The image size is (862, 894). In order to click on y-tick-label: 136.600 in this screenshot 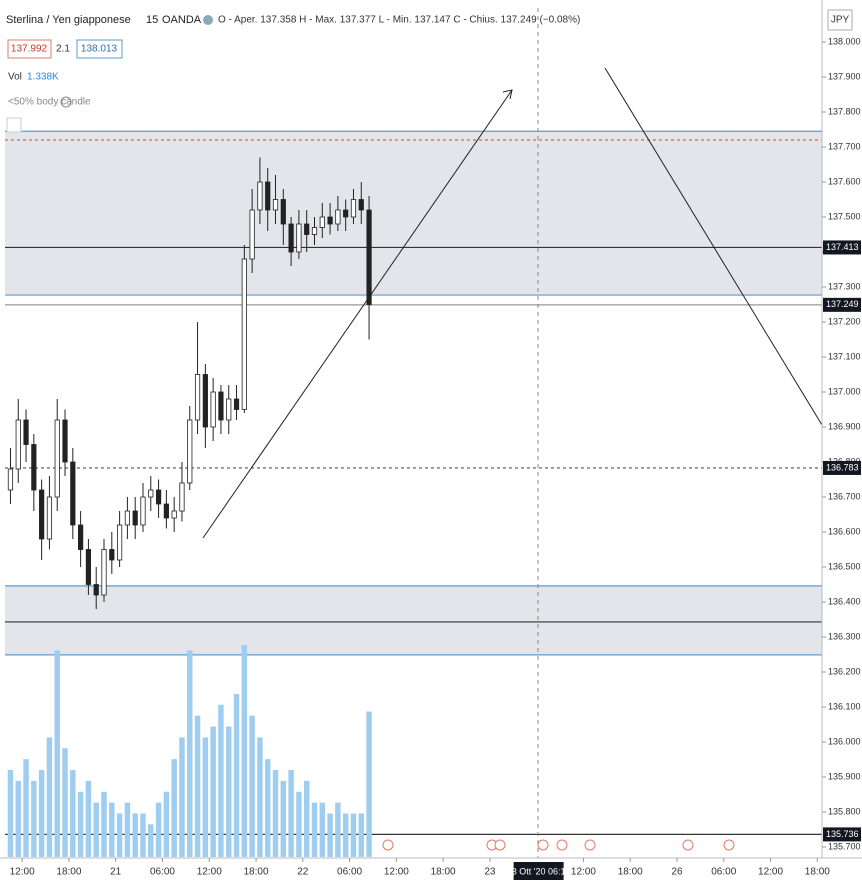, I will do `click(844, 531)`.